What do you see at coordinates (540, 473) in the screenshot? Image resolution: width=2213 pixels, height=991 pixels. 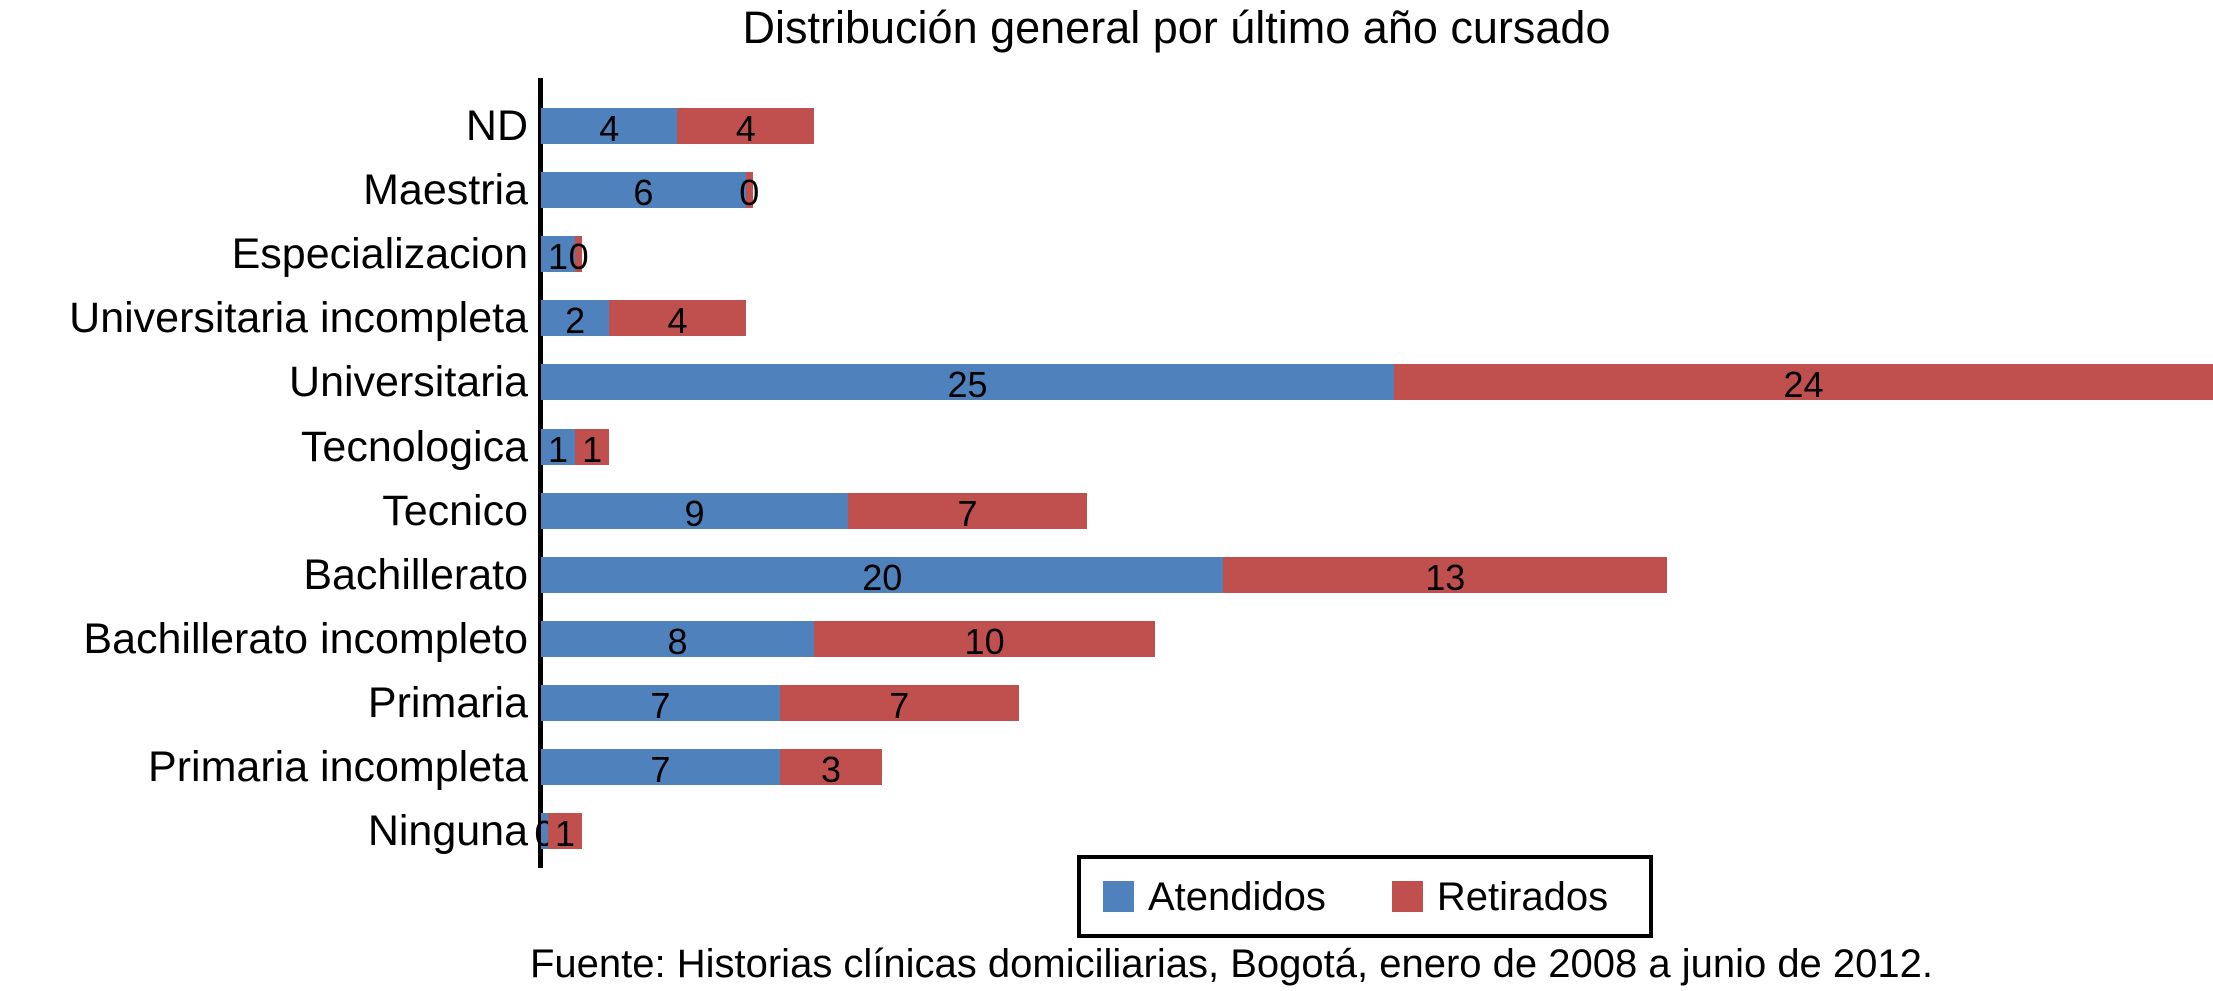 I see `category-axis-line` at bounding box center [540, 473].